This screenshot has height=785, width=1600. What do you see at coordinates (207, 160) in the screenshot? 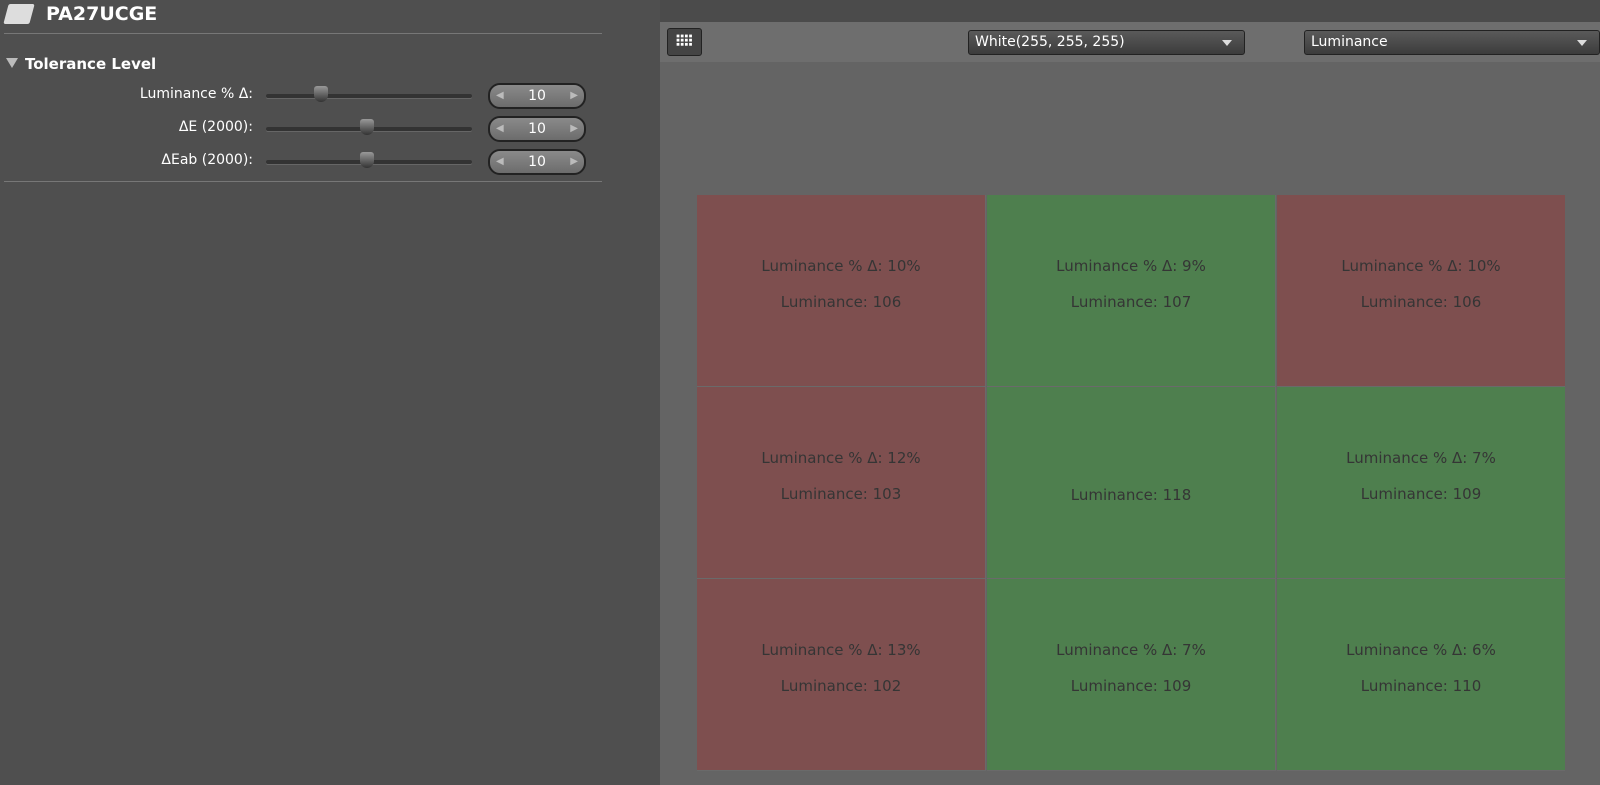
I see `slider-label: ΔEab (2000):` at bounding box center [207, 160].